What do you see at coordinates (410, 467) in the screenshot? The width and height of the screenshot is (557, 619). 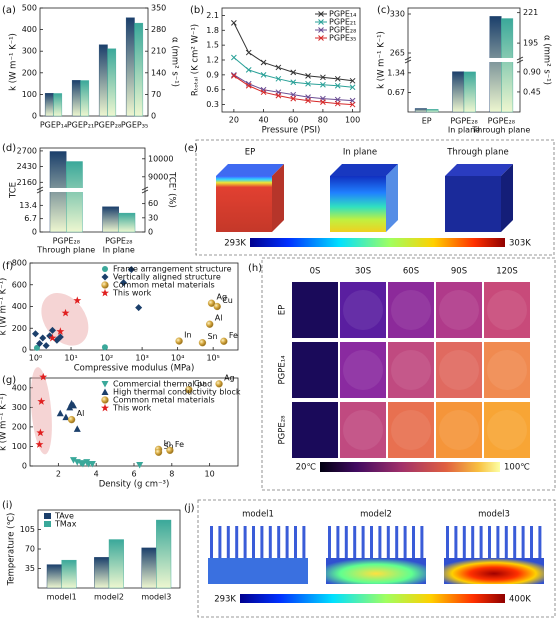 I see `colorbar` at bounding box center [410, 467].